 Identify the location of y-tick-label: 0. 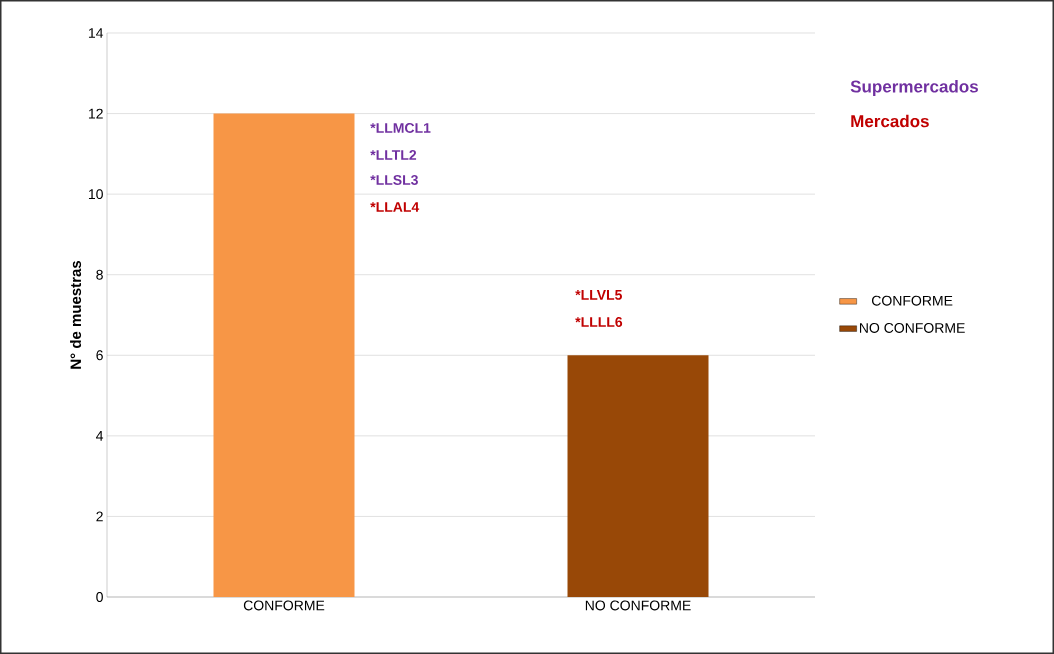
(99, 597).